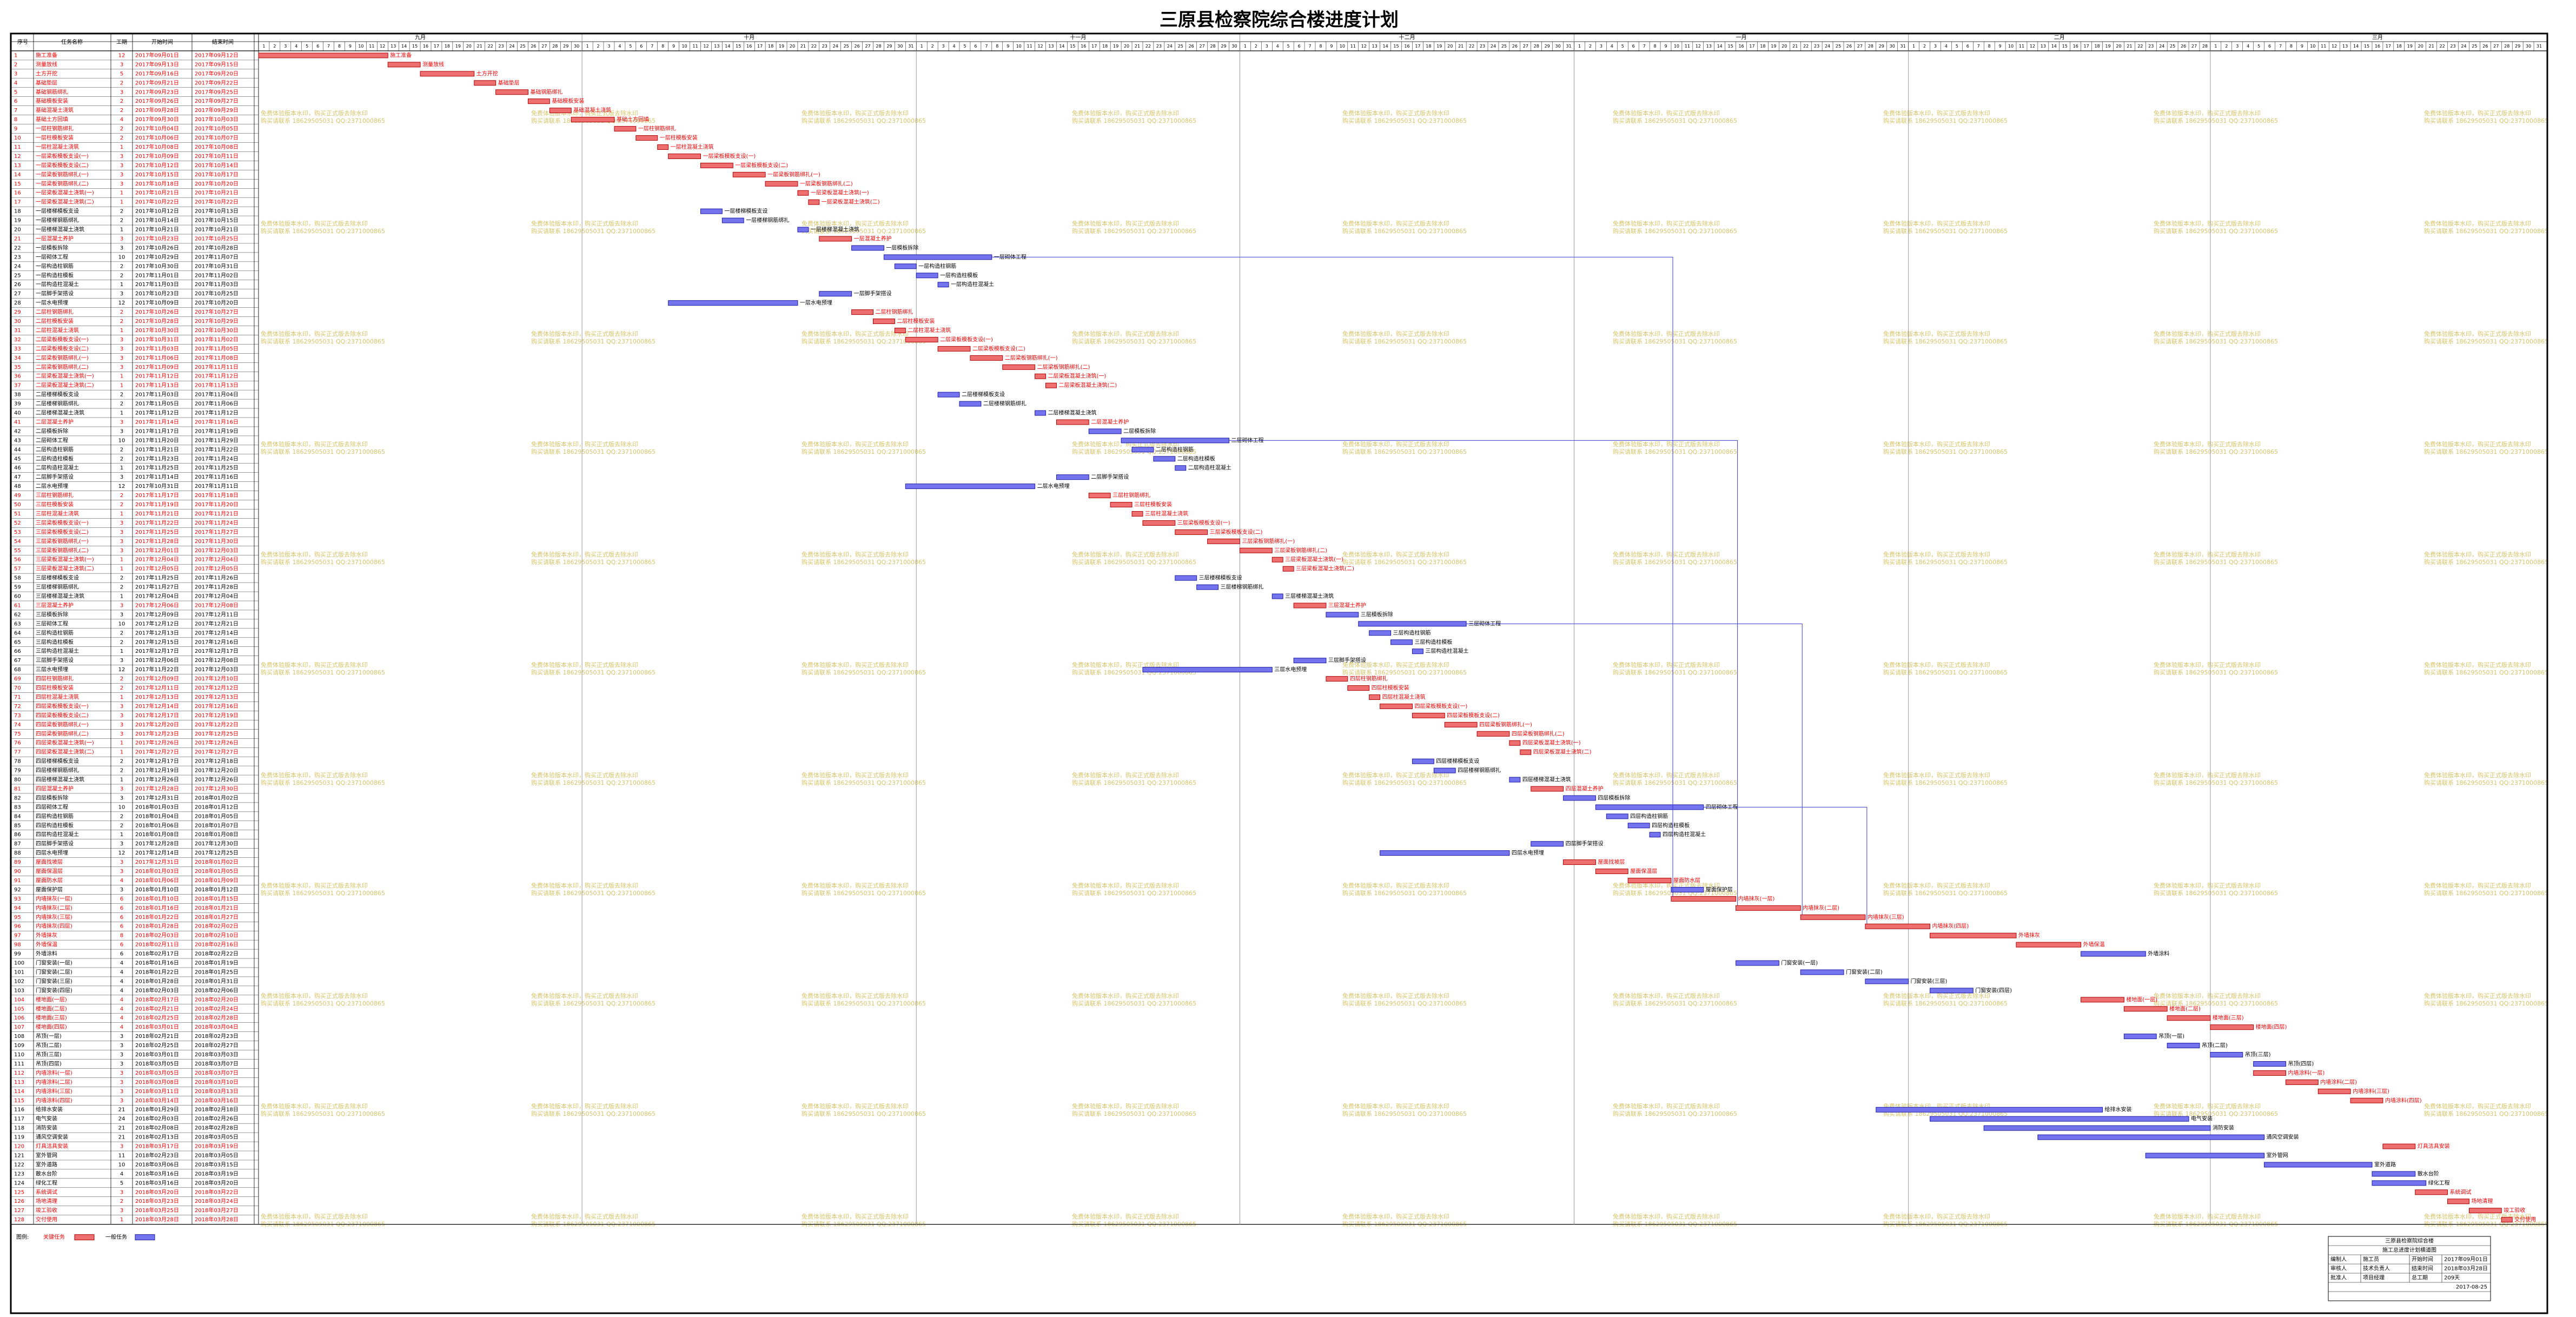 Image resolution: width=2576 pixels, height=1317 pixels. I want to click on task-finish: 2017年11月25日, so click(217, 467).